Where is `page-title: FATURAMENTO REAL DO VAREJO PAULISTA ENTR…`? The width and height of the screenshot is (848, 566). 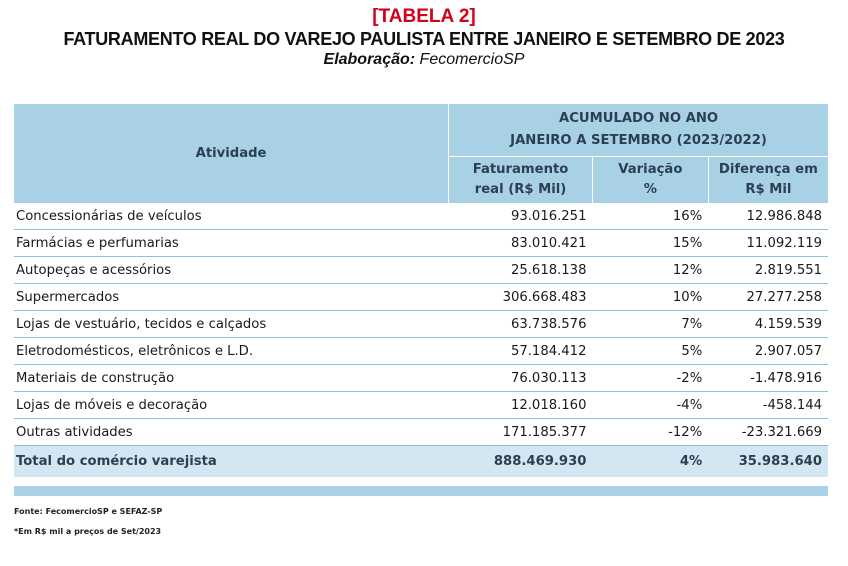 page-title: FATURAMENTO REAL DO VAREJO PAULISTA ENTR… is located at coordinates (424, 39).